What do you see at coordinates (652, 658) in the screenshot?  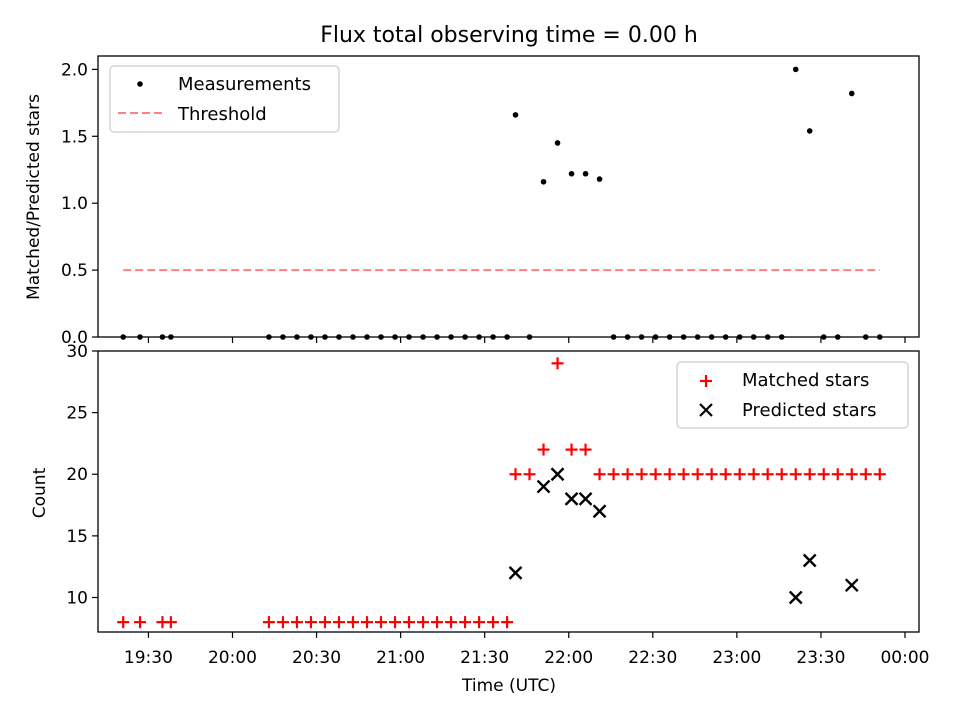 I see `x-tick-label: 22:30` at bounding box center [652, 658].